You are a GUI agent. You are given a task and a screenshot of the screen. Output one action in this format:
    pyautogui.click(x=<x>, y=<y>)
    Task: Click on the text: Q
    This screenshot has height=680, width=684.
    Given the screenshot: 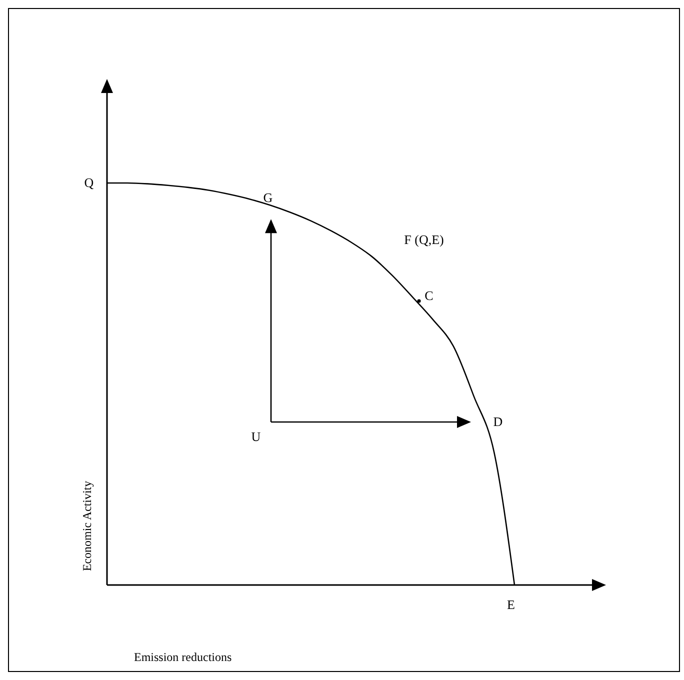 What is the action you would take?
    pyautogui.click(x=89, y=182)
    